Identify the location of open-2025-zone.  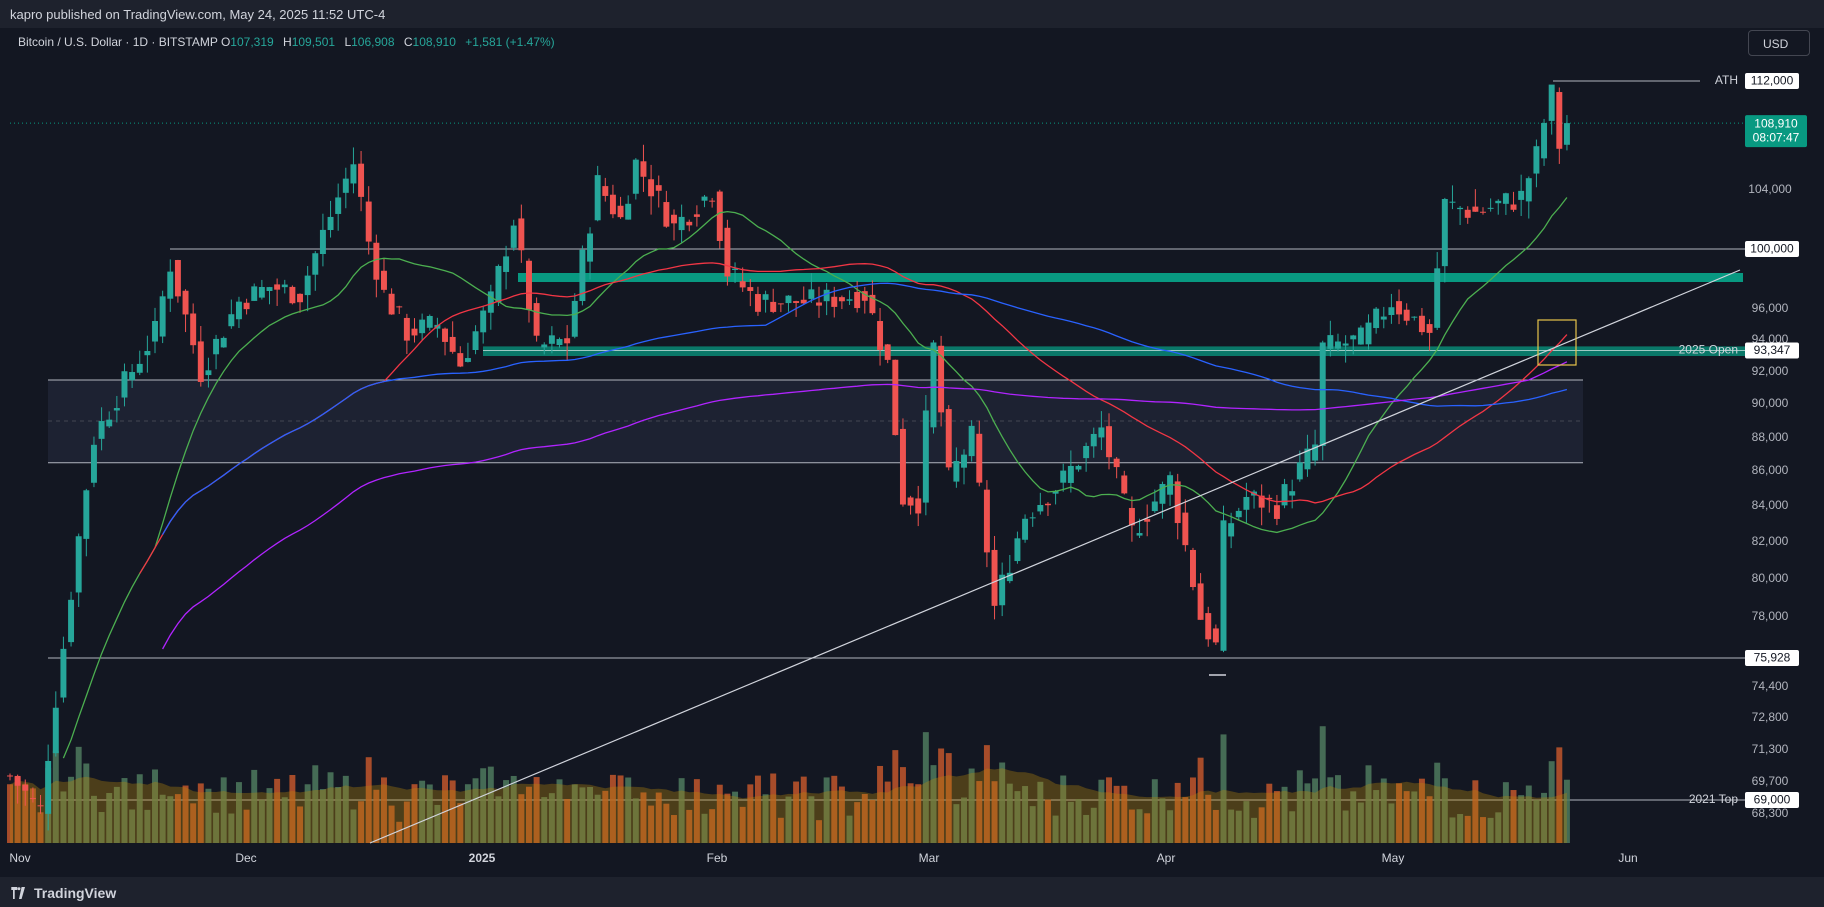
(1114, 351).